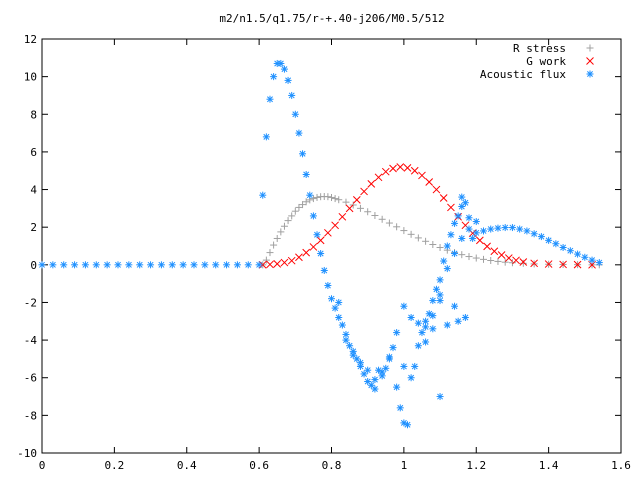 The image size is (640, 480). I want to click on y-tick-label: -2, so click(30, 302).